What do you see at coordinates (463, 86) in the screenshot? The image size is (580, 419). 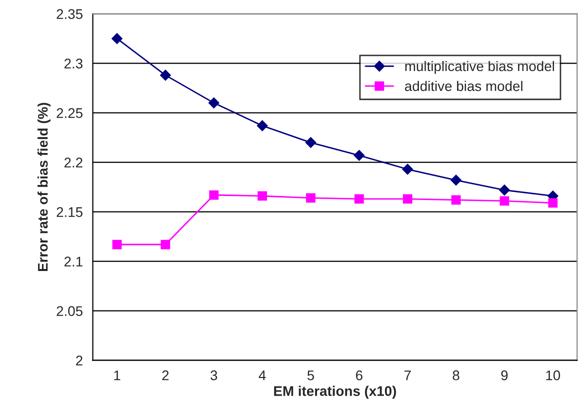 I see `legend-label: additive bias model` at bounding box center [463, 86].